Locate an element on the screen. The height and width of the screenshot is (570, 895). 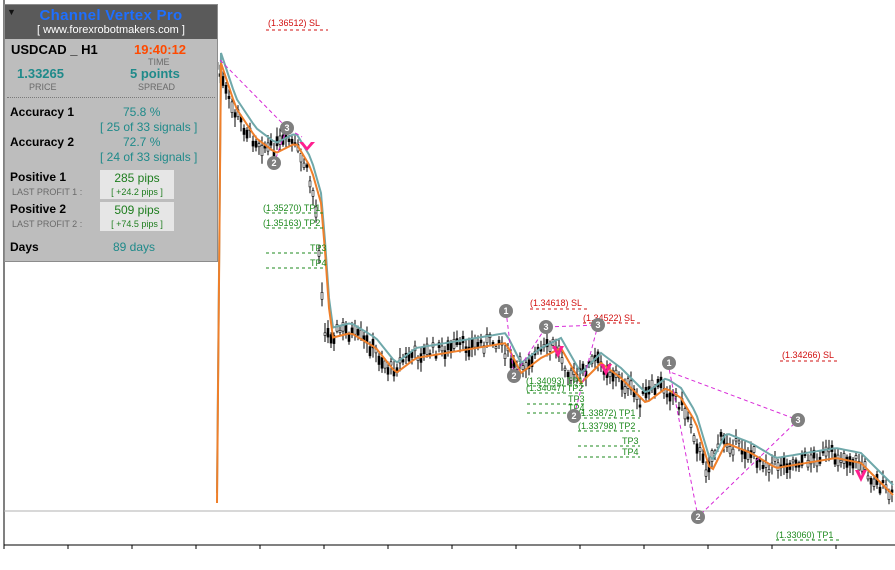
tp1-label-3: (1.33872) TP1 is located at coordinates (606, 413).